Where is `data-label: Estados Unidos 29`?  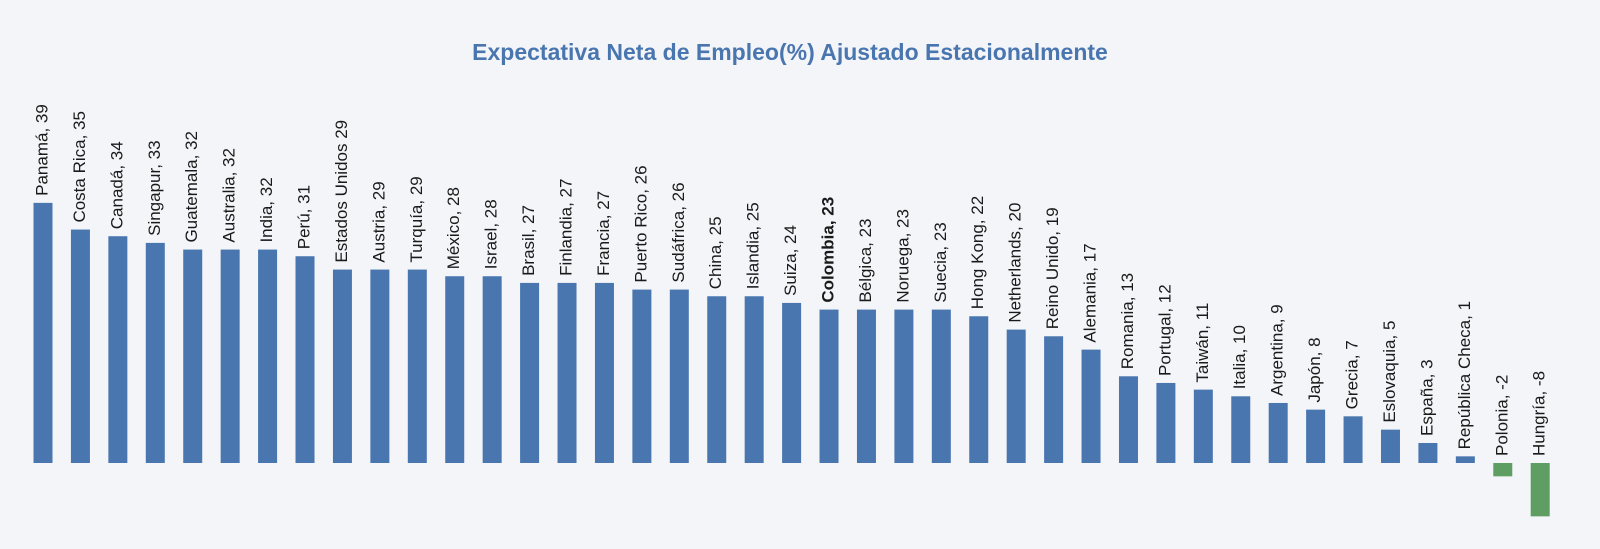 data-label: Estados Unidos 29 is located at coordinates (341, 191).